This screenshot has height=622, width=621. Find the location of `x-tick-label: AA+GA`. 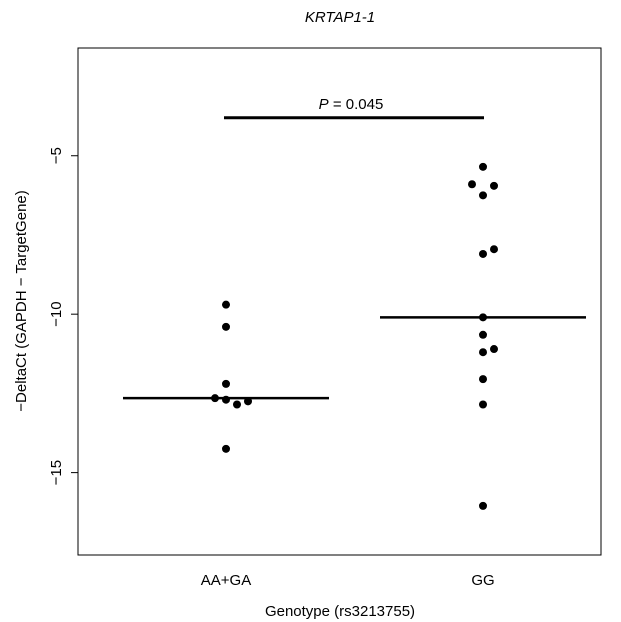

x-tick-label: AA+GA is located at coordinates (226, 580).